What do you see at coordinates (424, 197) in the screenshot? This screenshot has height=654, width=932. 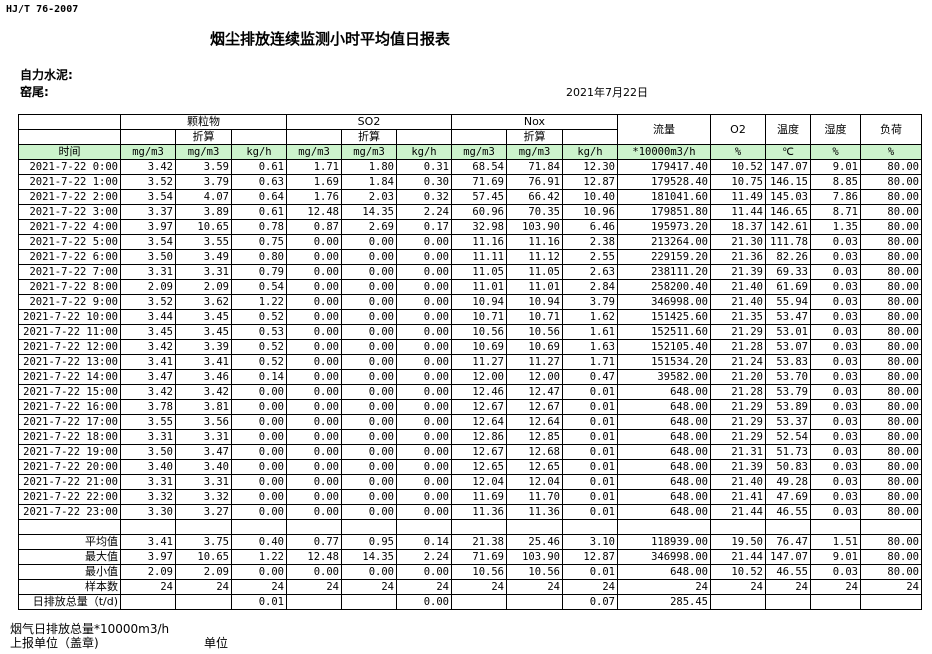 I see `value-cell: 0.32` at bounding box center [424, 197].